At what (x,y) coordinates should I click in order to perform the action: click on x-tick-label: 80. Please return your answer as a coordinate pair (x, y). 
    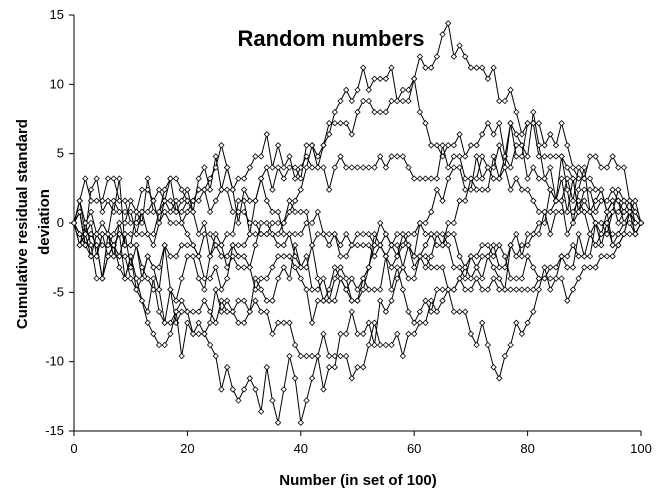
    Looking at the image, I should click on (527, 448).